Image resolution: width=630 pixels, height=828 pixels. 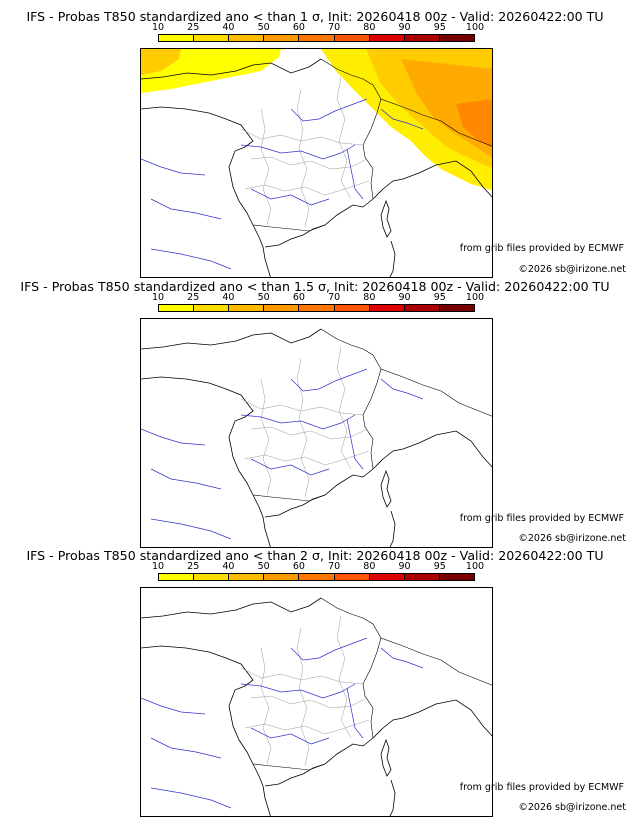 What do you see at coordinates (386, 488) in the screenshot?
I see `corsica-coast` at bounding box center [386, 488].